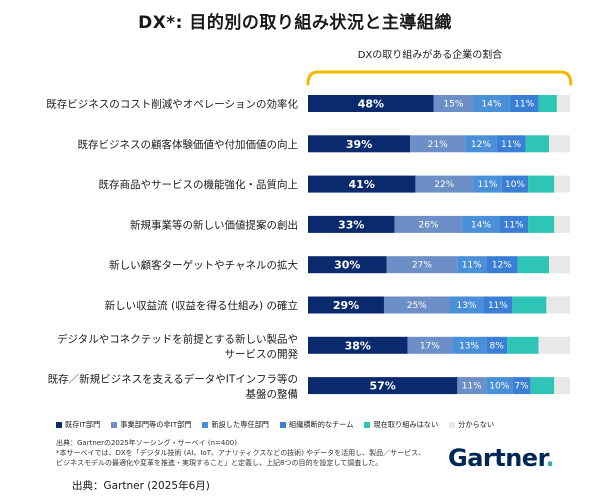 This screenshot has height=501, width=590. I want to click on legend-item: 分からない, so click(471, 425).